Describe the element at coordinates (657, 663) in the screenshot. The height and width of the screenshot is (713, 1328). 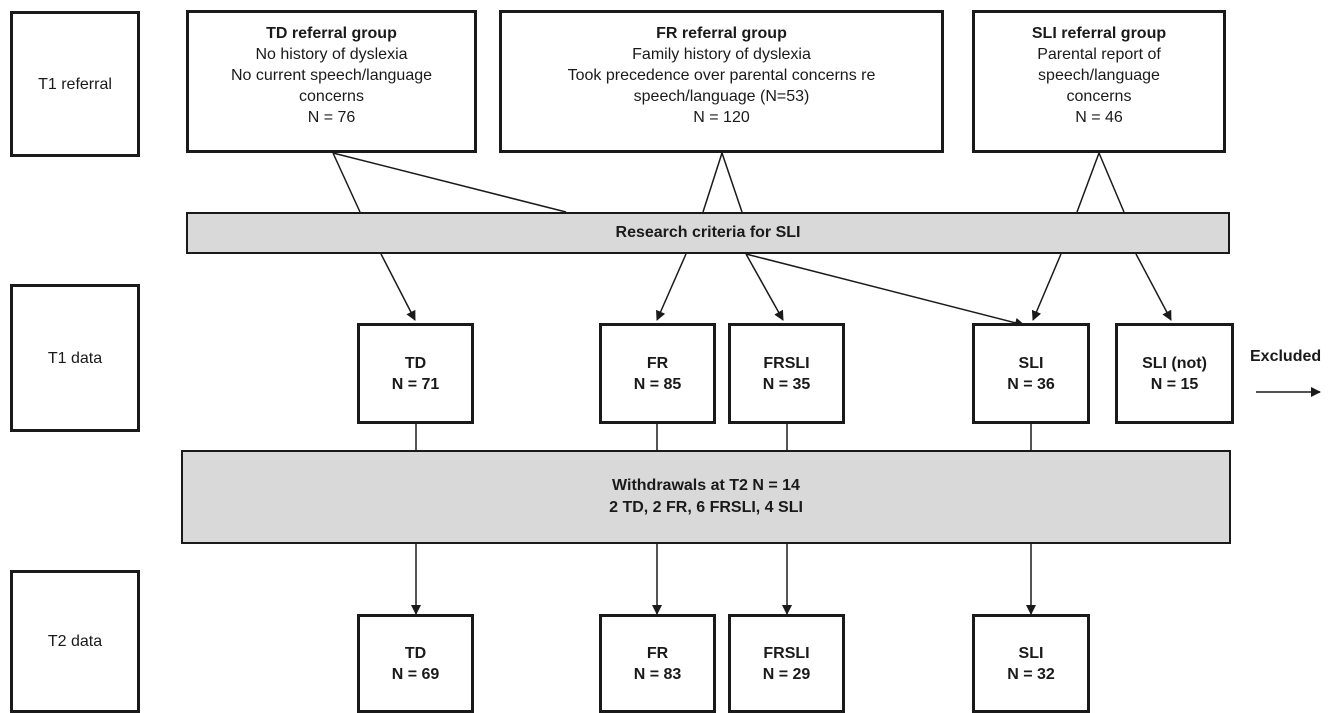
I see `t2-group-fr: FR N = 83` at that location.